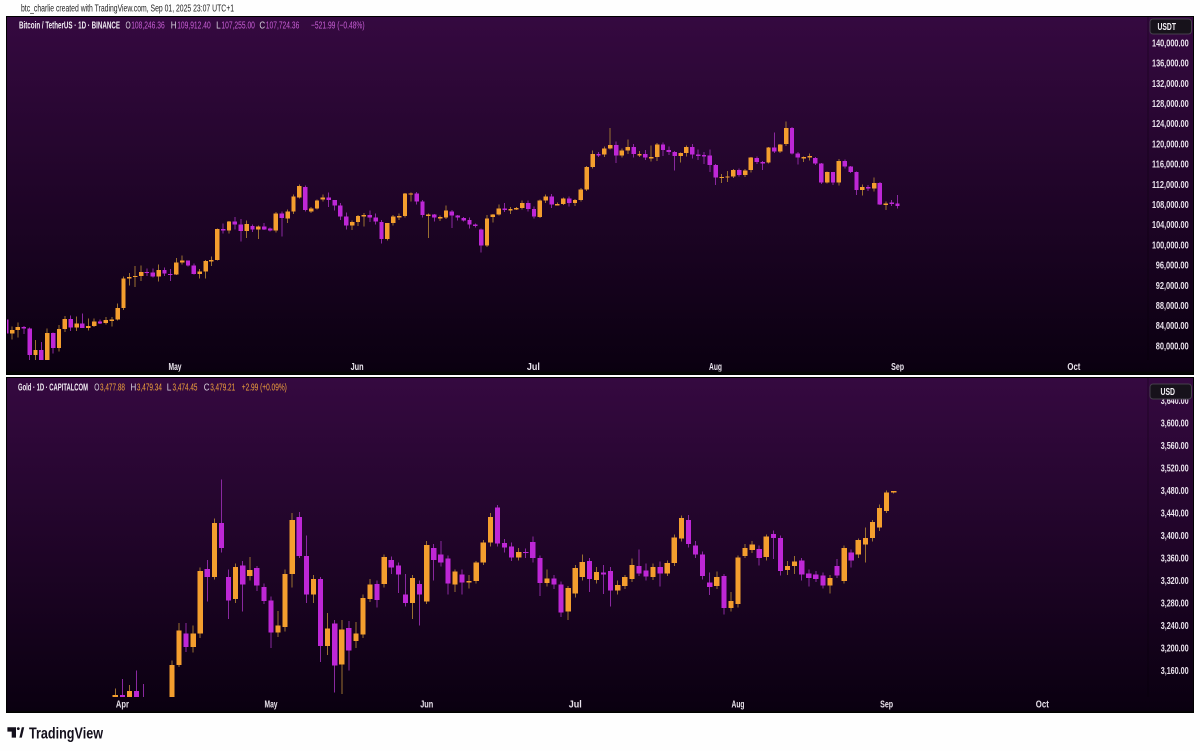 The height and width of the screenshot is (751, 1200). Describe the element at coordinates (1170, 124) in the screenshot. I see `svg-text: 124,000.00` at that location.